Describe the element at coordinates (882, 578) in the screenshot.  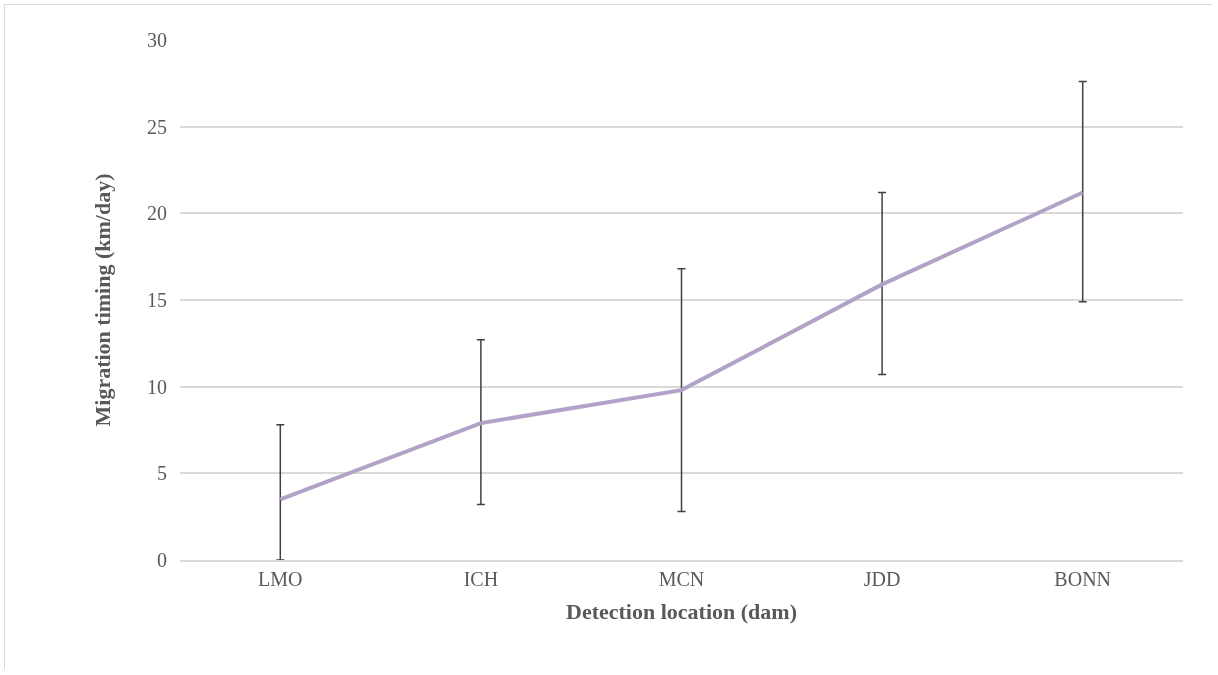
I see `x-tick-label: JDD` at that location.